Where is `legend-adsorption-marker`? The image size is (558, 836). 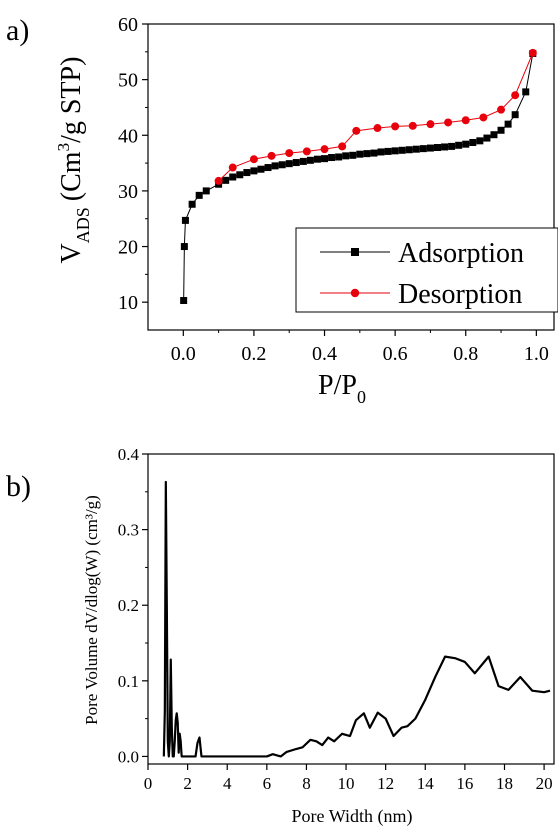
legend-adsorption-marker is located at coordinates (355, 252).